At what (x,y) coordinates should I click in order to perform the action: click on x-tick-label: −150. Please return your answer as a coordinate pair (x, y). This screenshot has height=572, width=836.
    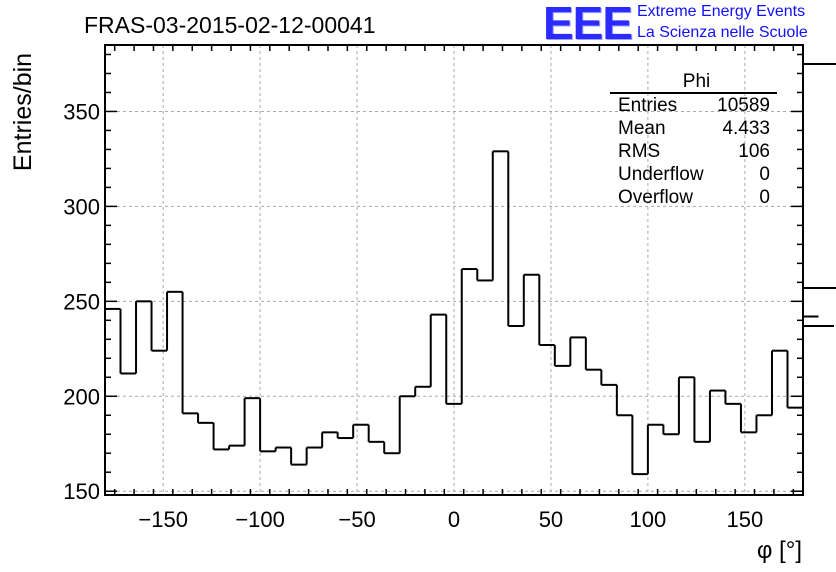
    Looking at the image, I should click on (163, 519).